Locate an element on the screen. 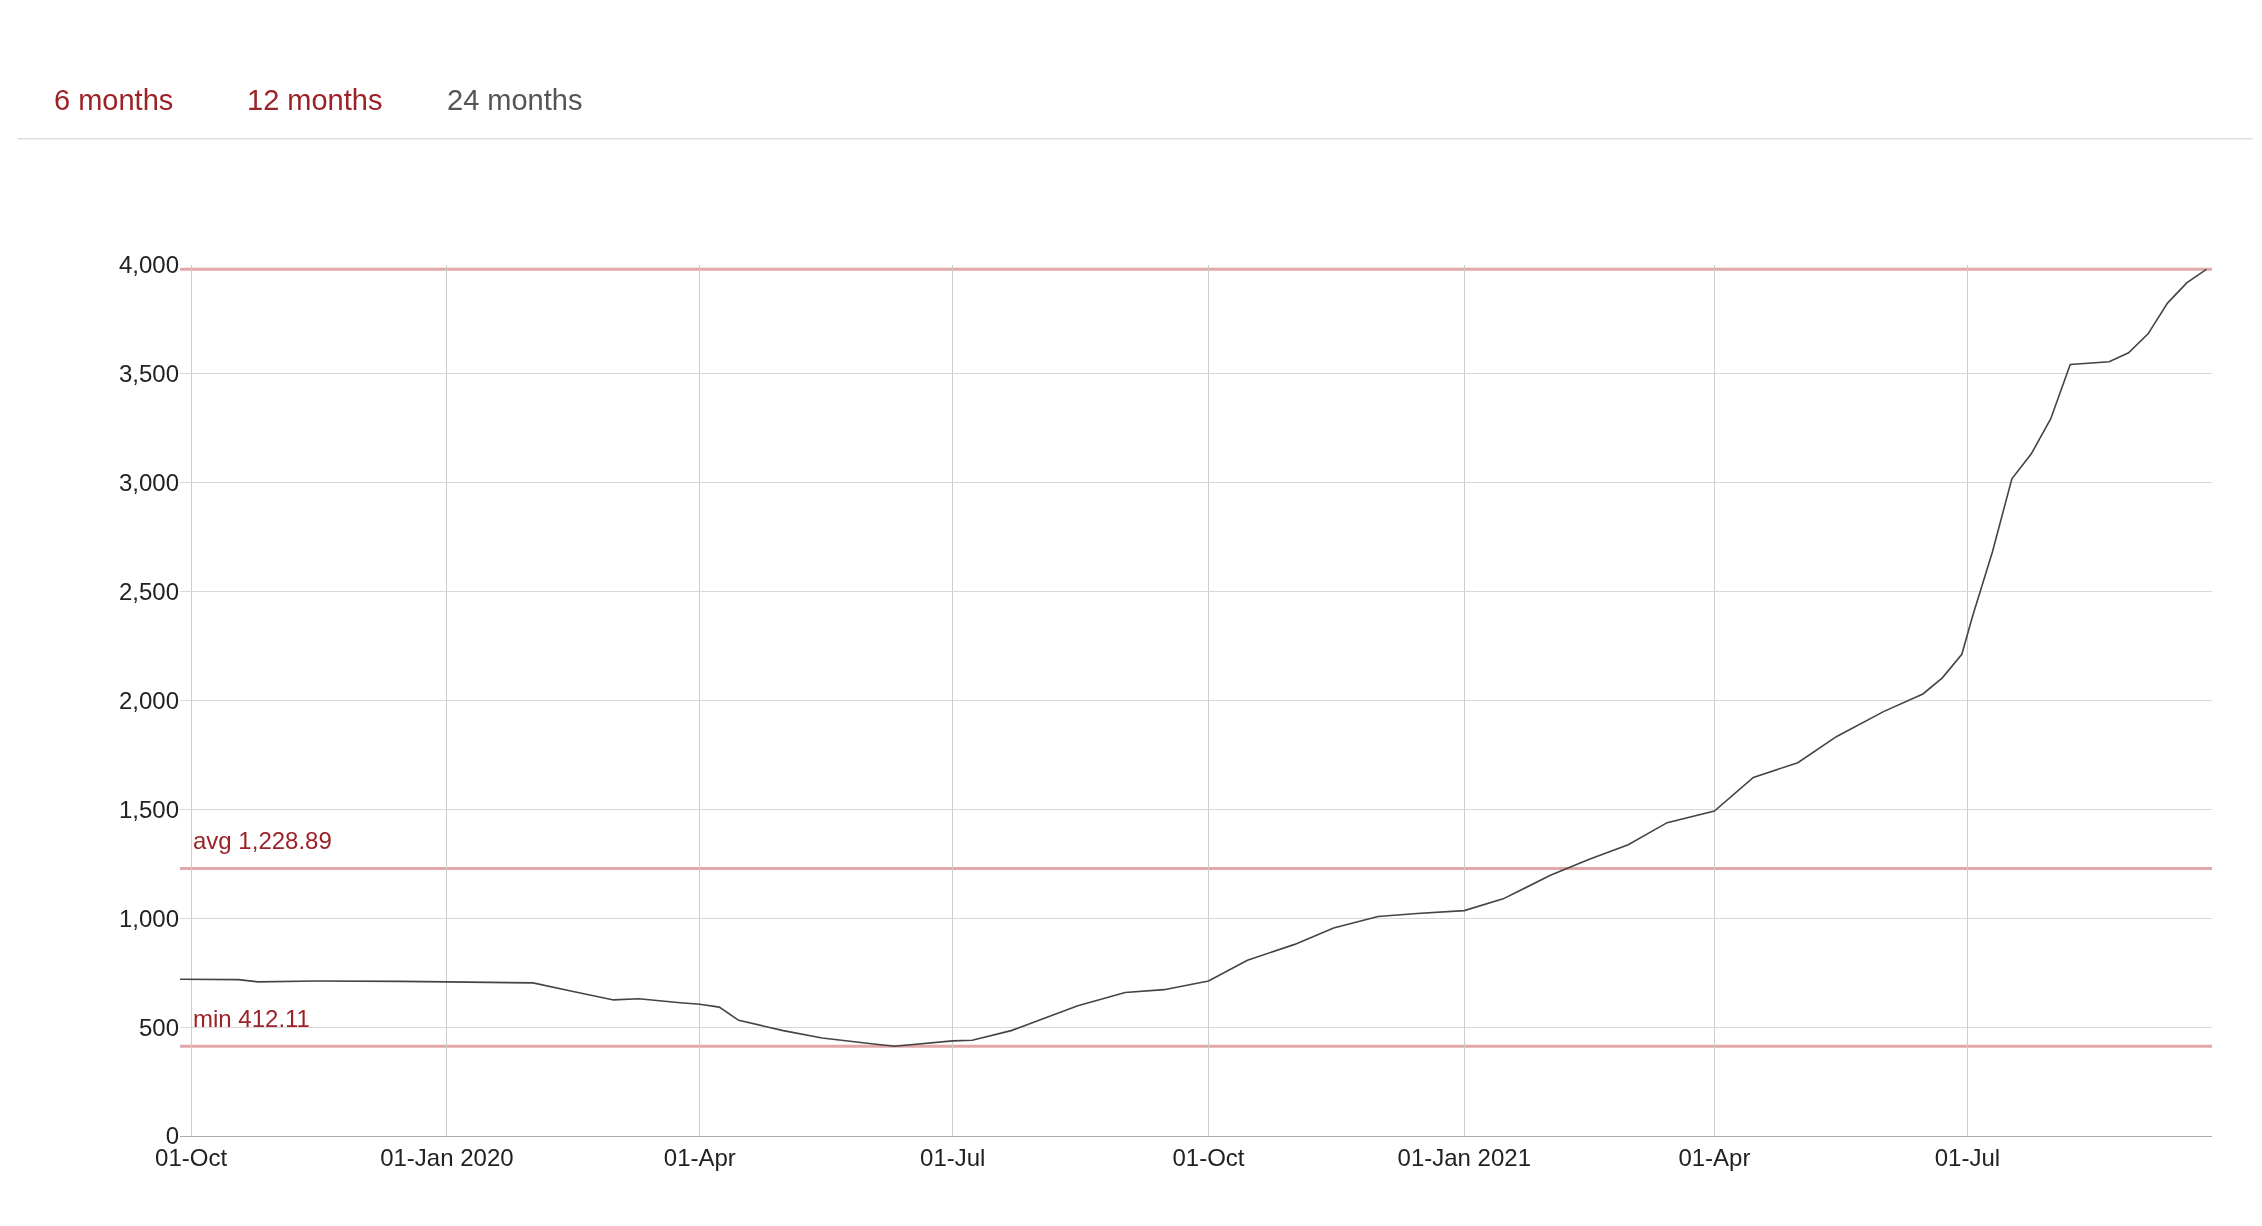 This screenshot has width=2262, height=1226. x-tick-label: 01-Jan 2020 is located at coordinates (447, 1157).